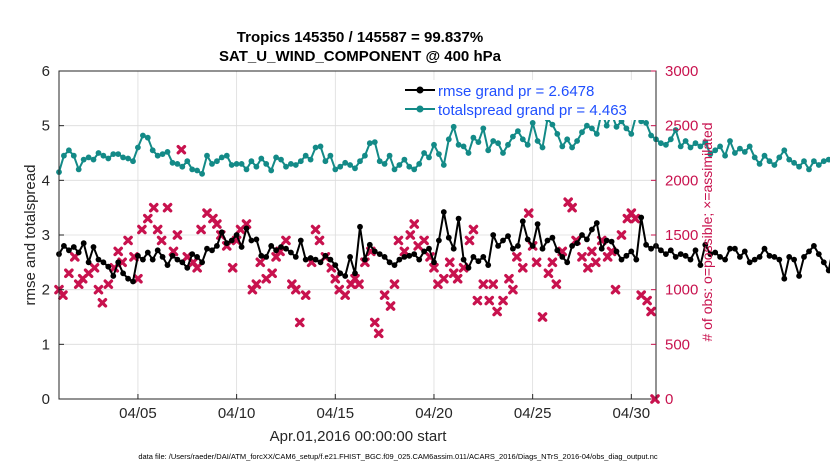  I want to click on y2-tick-label: 500, so click(677, 344).